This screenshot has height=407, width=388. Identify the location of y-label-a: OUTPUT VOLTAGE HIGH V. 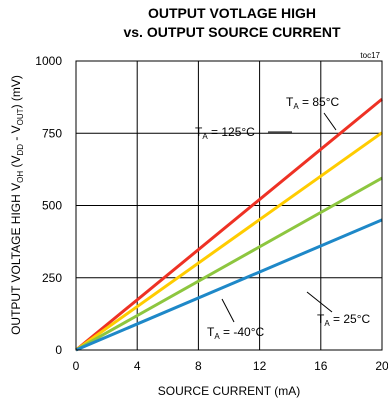
(16, 259).